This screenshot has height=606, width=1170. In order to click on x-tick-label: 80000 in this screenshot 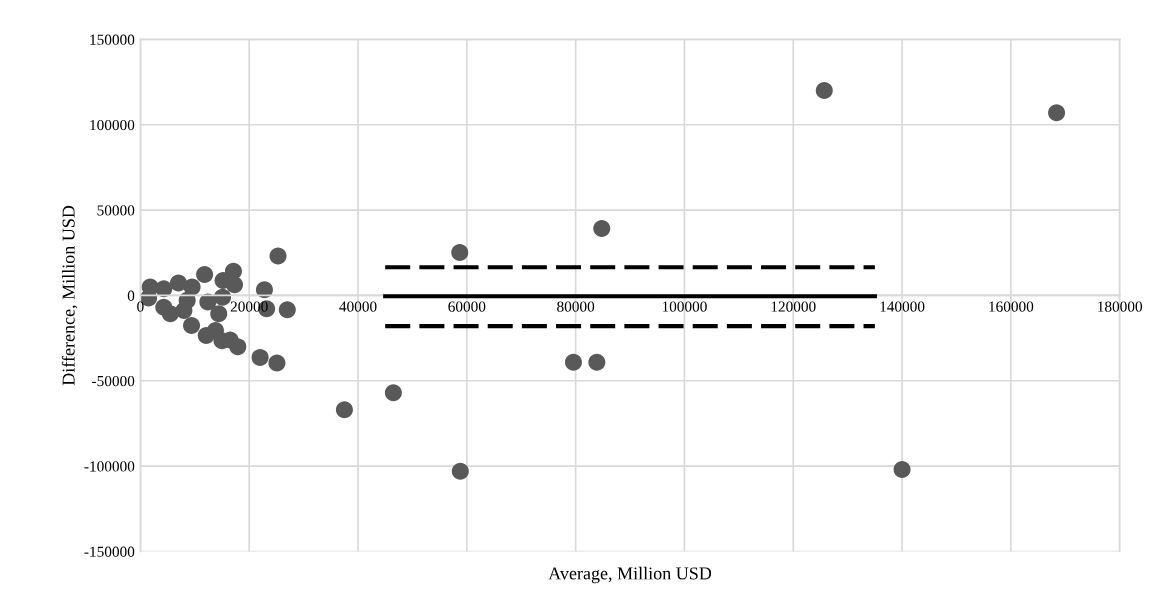, I will do `click(576, 306)`.